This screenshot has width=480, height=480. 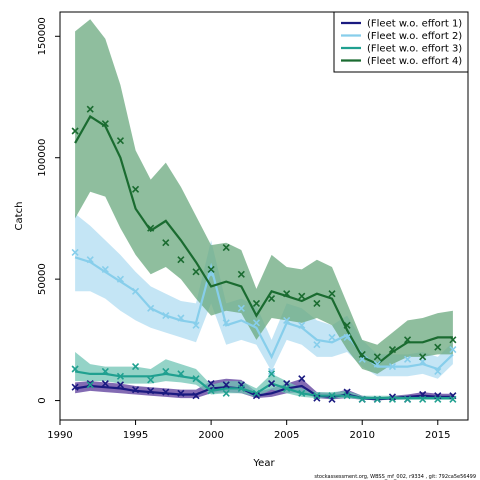 I want to click on y-tick-label: 50000, so click(x=42, y=279).